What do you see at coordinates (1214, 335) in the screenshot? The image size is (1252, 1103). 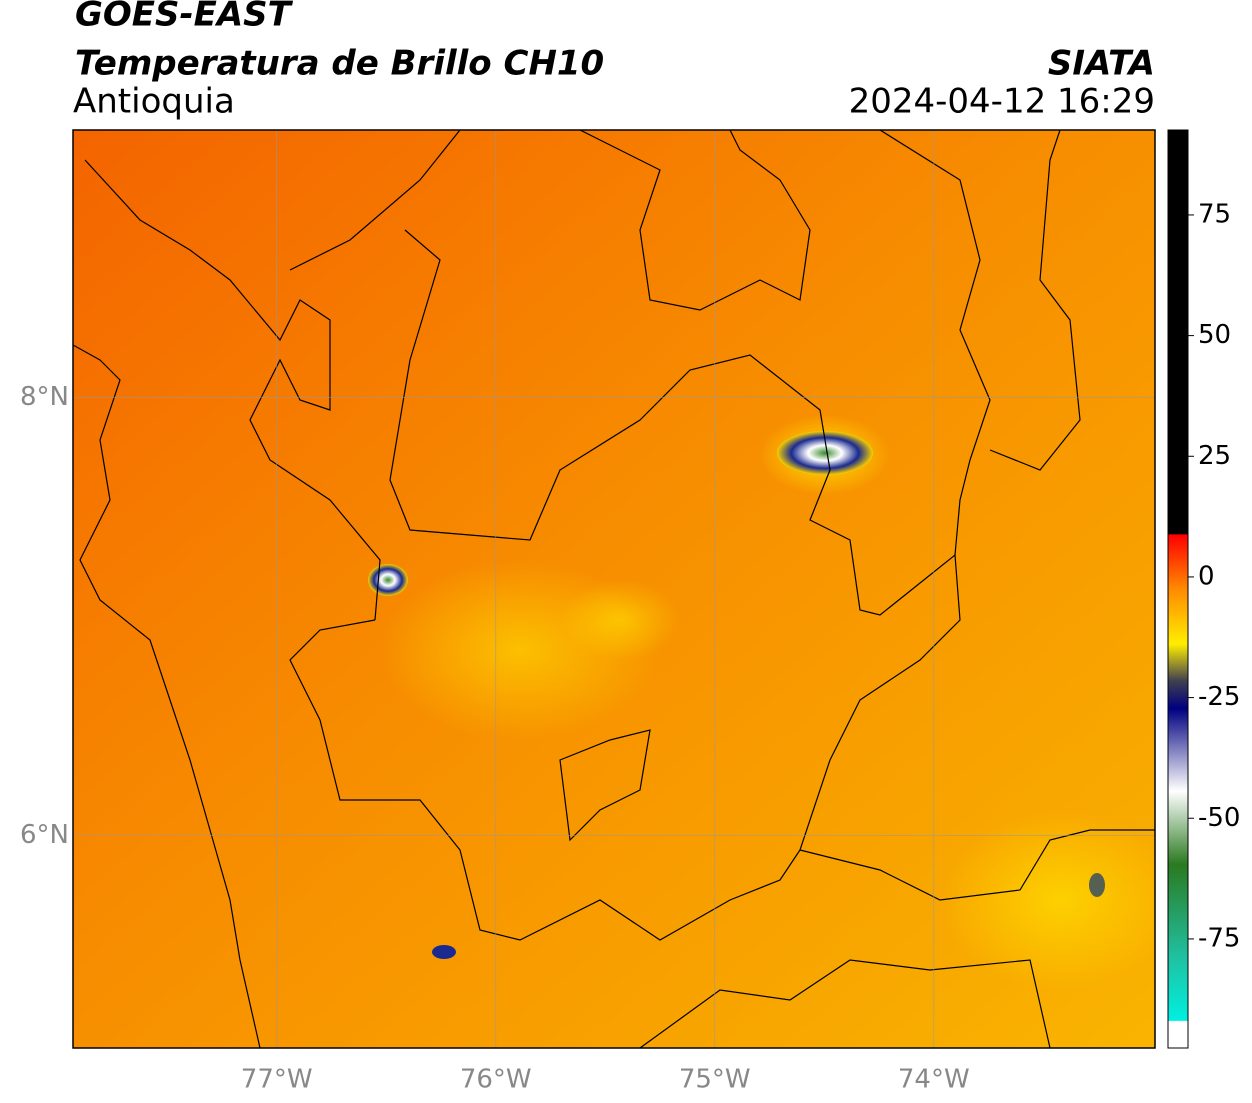 I see `colorbar-tick-label: 50` at bounding box center [1214, 335].